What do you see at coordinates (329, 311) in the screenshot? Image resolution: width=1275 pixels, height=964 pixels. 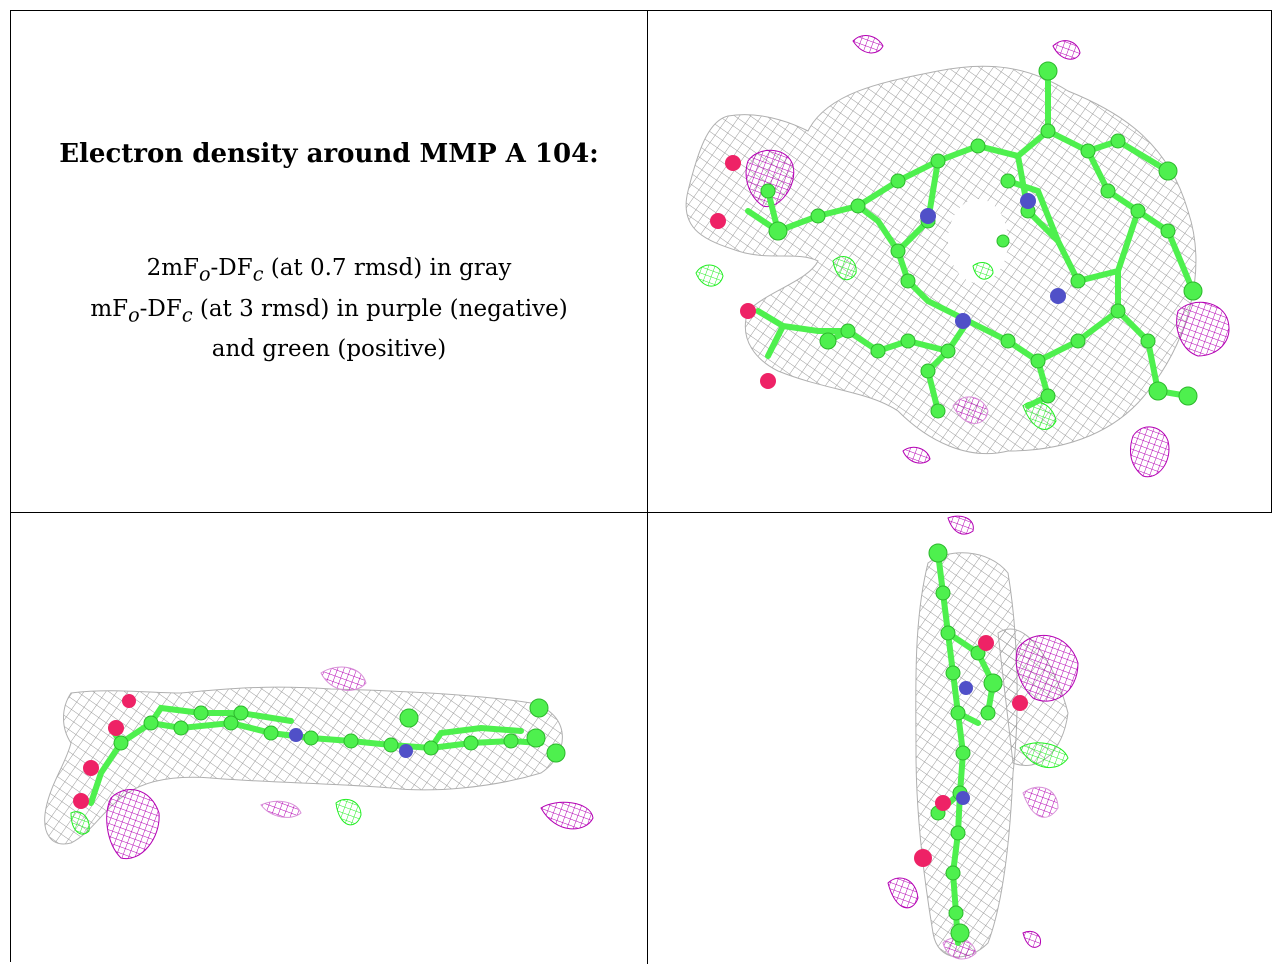 I see `legend-purple-line: mFo-DFc (at 3 rmsd) in purple (negative)` at bounding box center [329, 311].